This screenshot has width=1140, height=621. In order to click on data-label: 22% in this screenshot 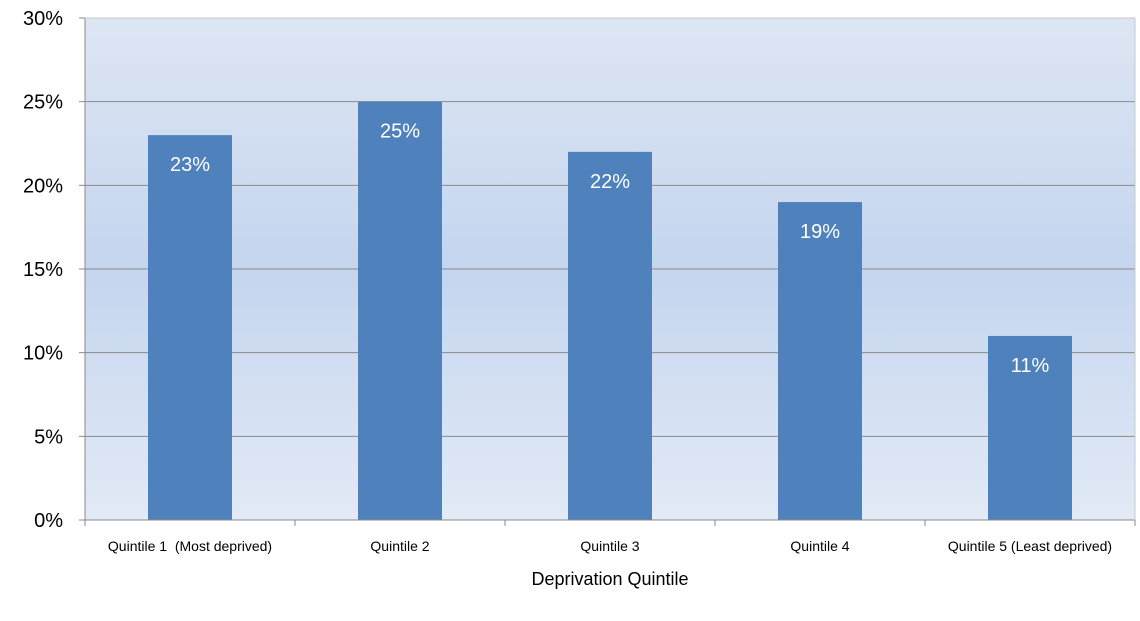, I will do `click(610, 182)`.